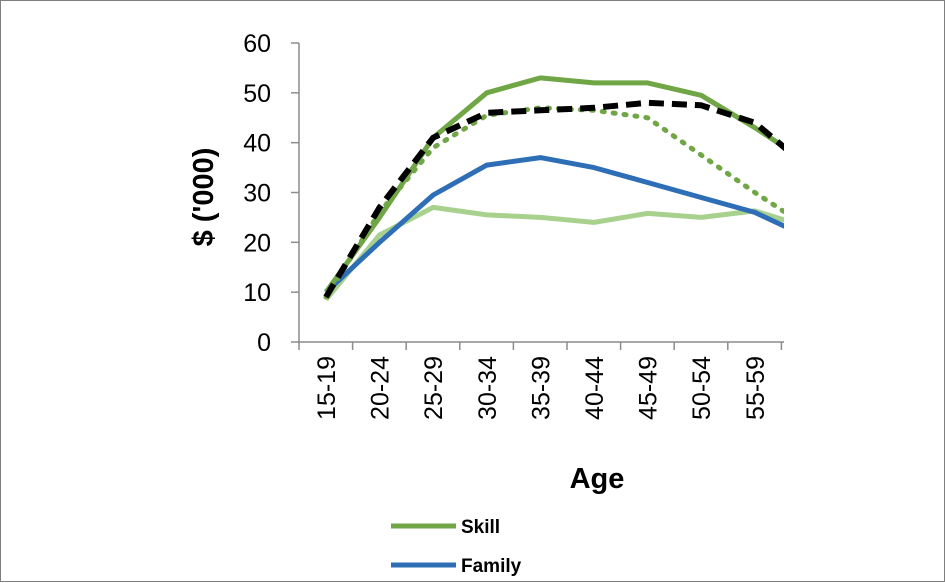  I want to click on x-tick-label: 50-54, so click(702, 388).